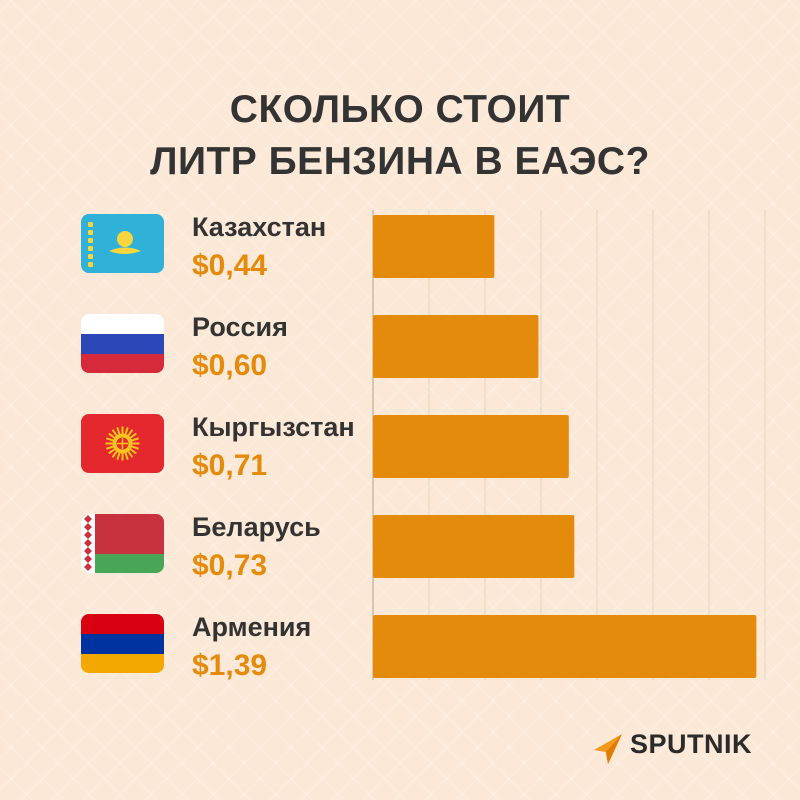  I want to click on category-label: Кыргызстан, so click(273, 427).